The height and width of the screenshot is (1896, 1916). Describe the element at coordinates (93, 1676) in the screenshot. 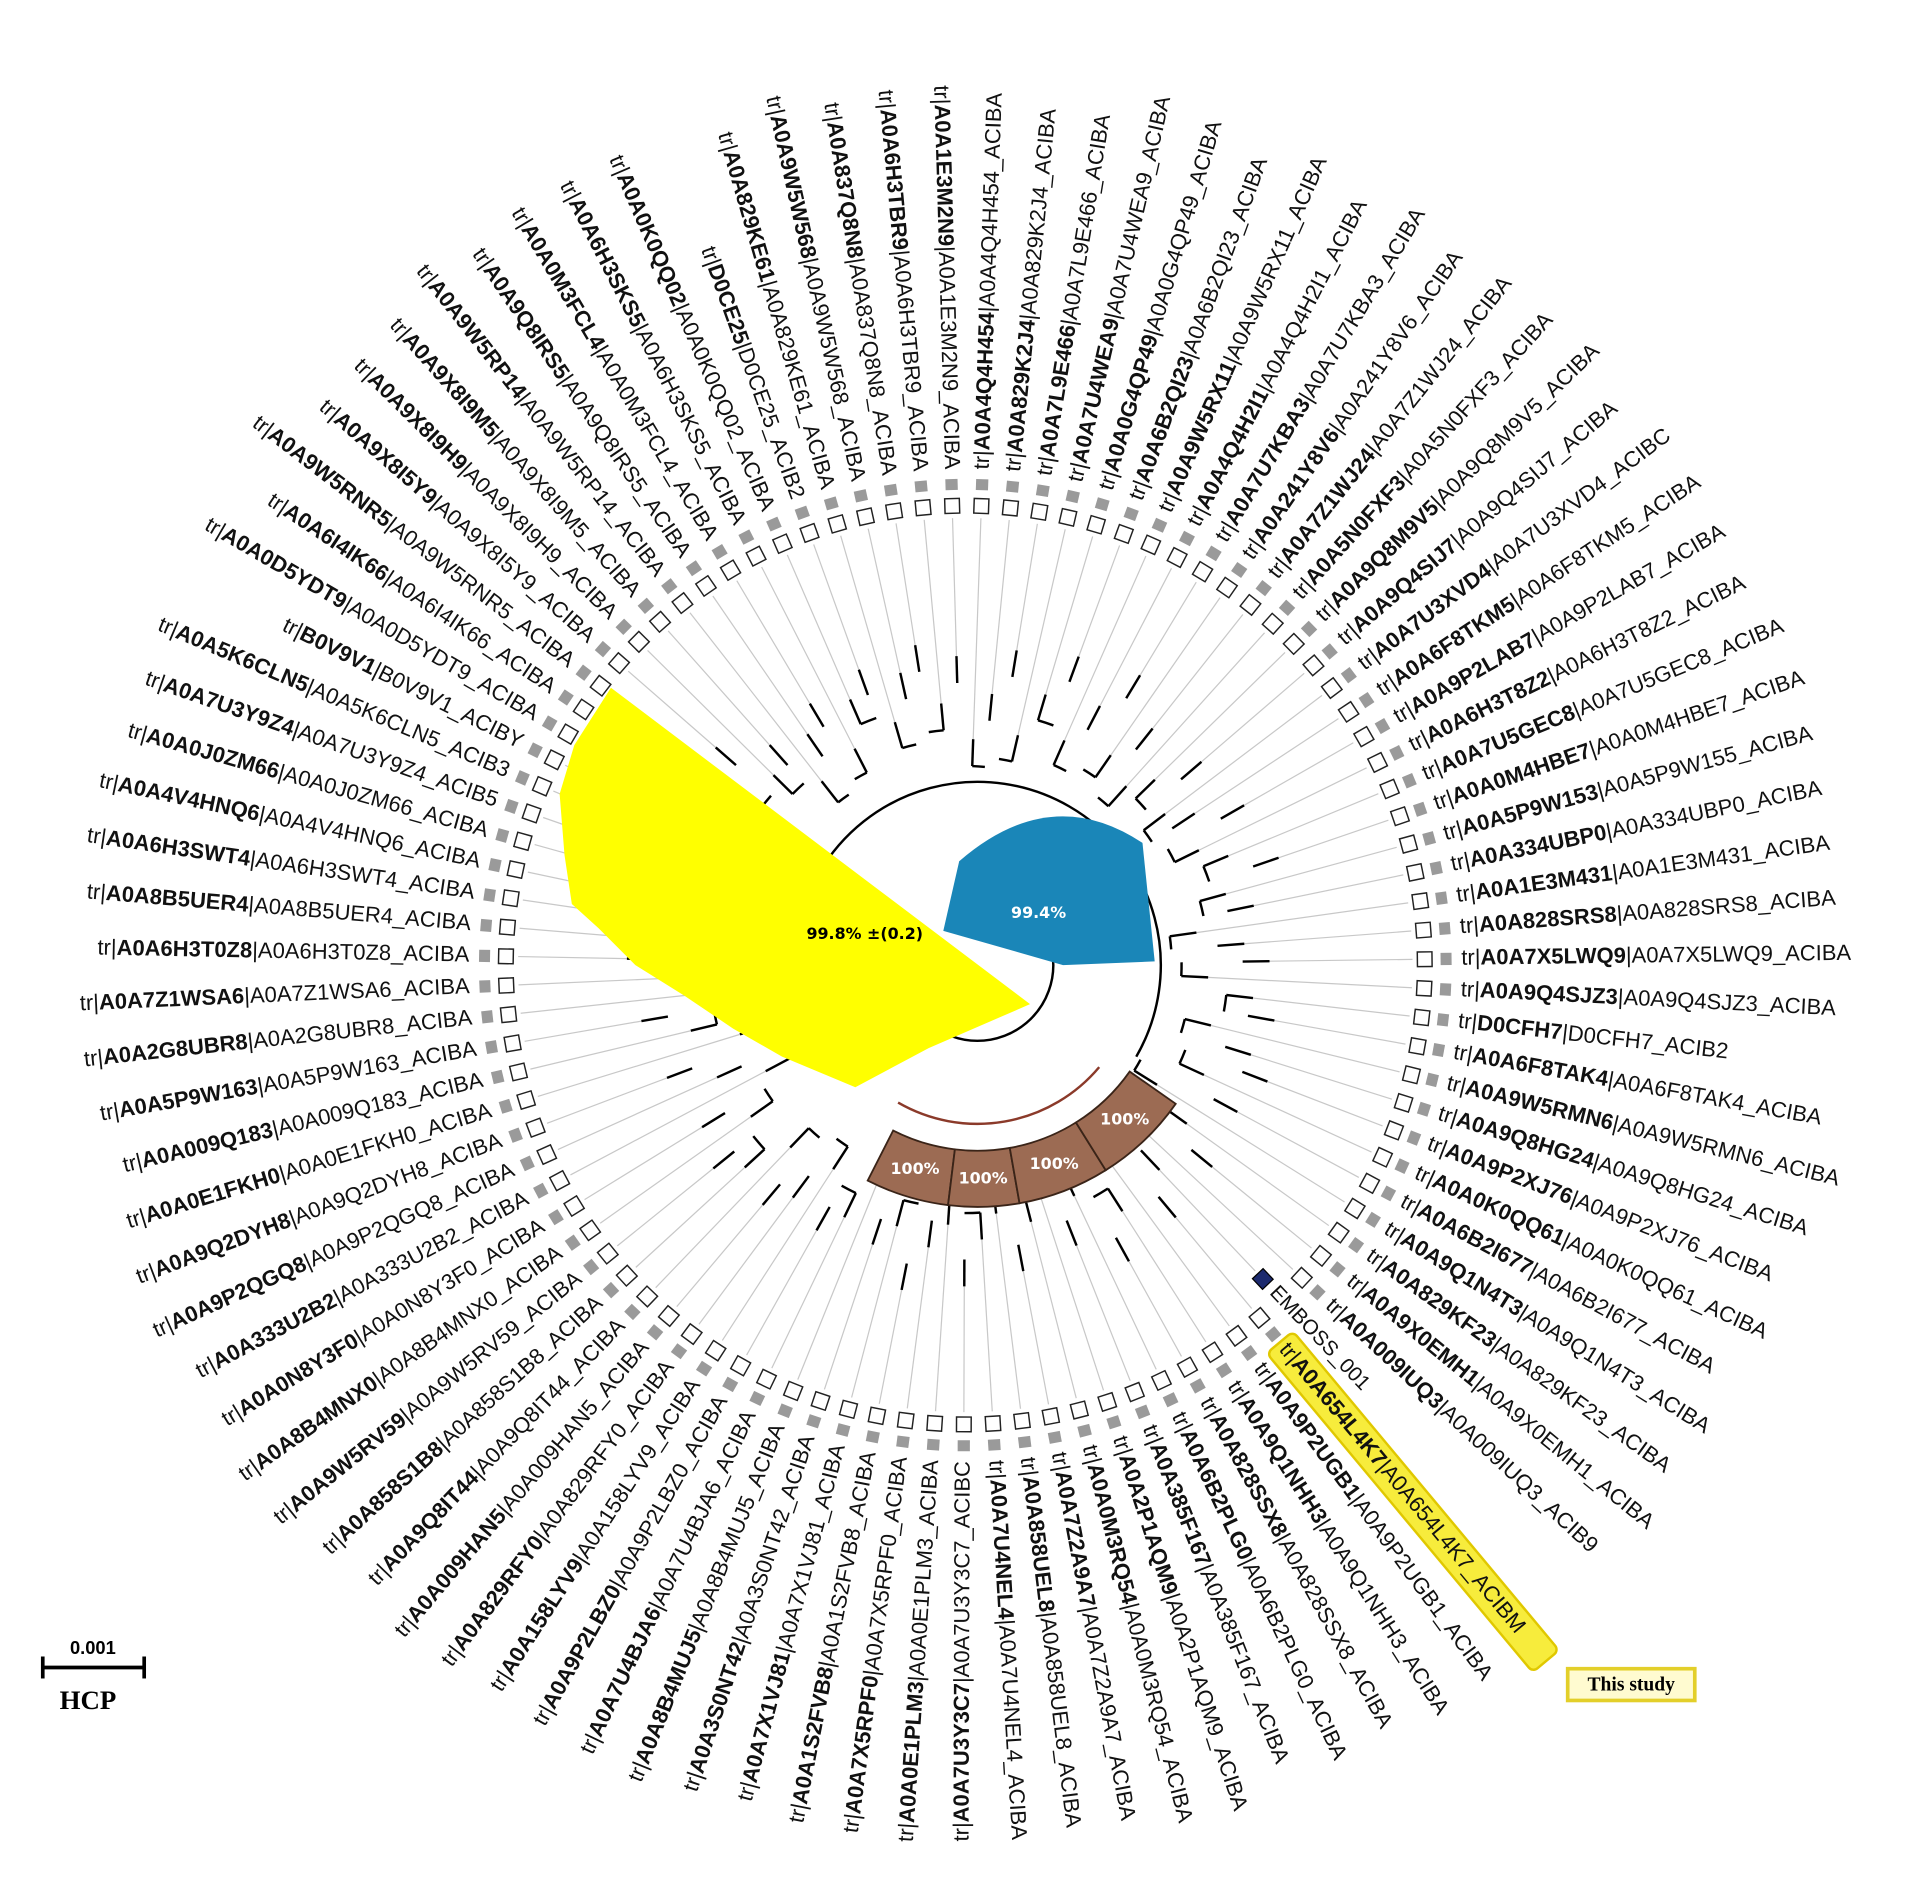

I see `scale-bar: 0.001 HCP` at that location.